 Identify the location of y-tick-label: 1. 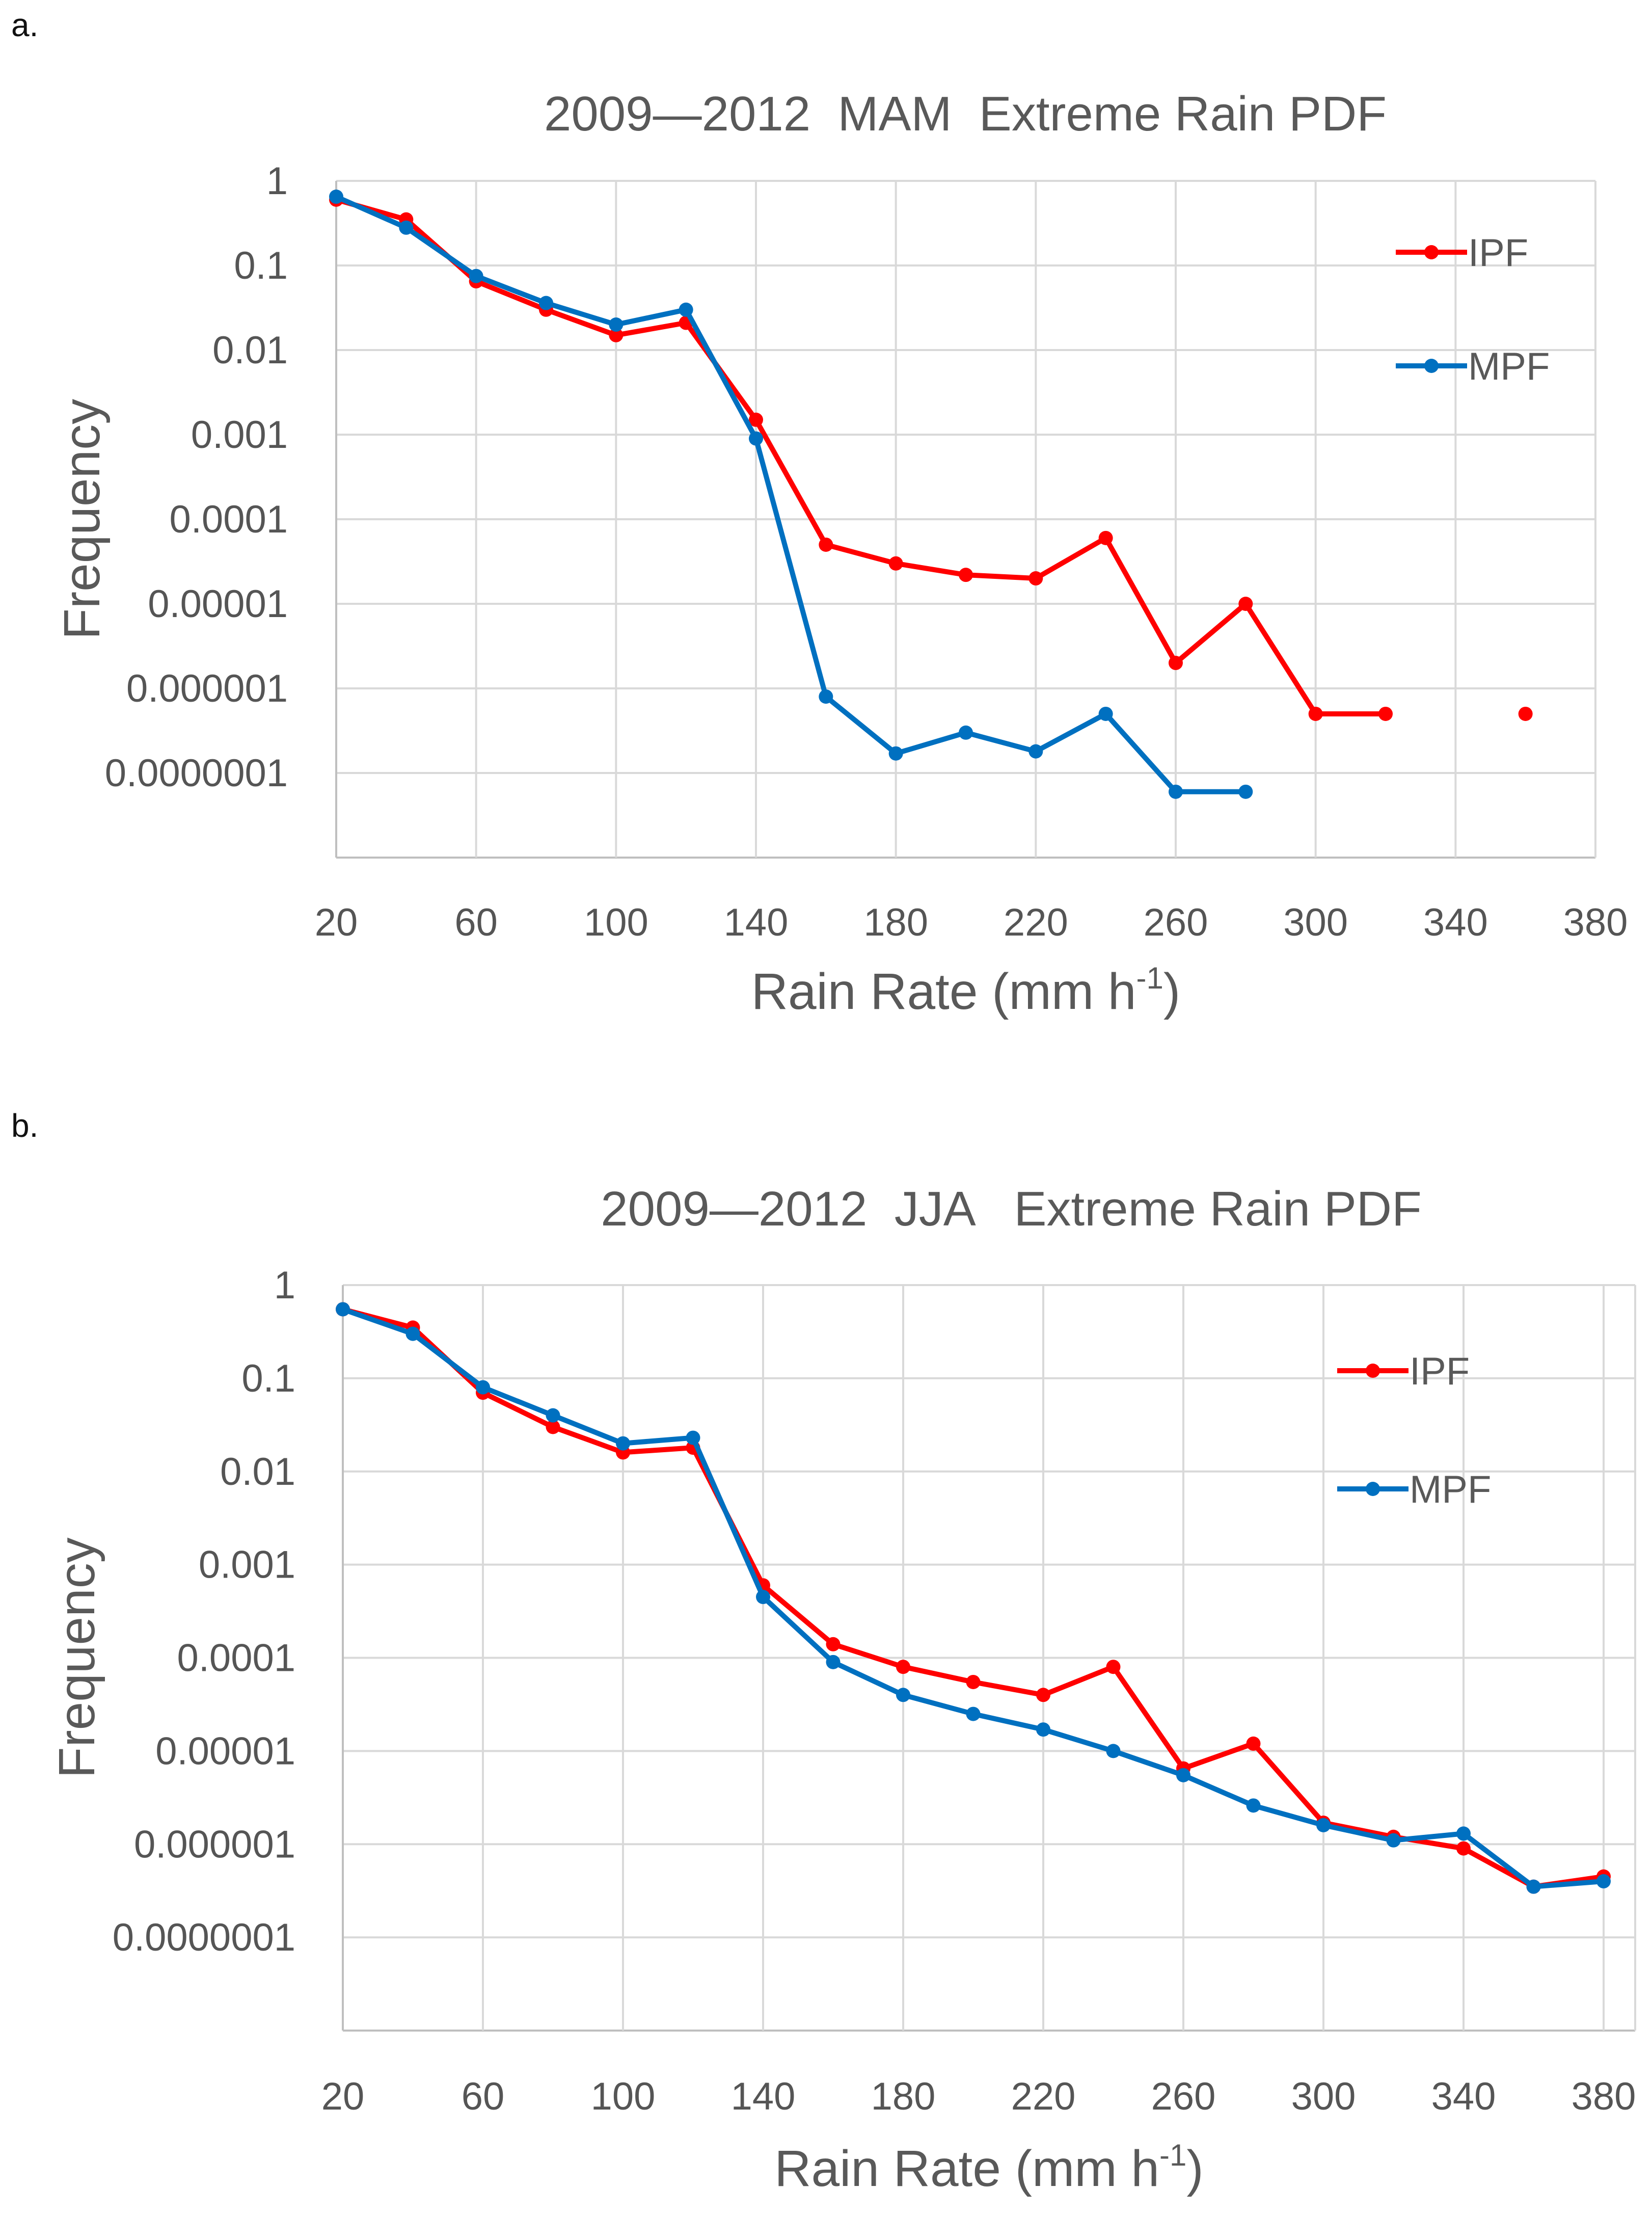
(277, 181).